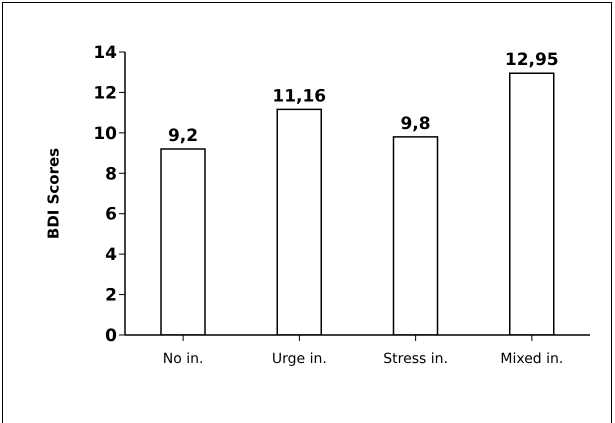  I want to click on data-label: 11,16, so click(299, 96).